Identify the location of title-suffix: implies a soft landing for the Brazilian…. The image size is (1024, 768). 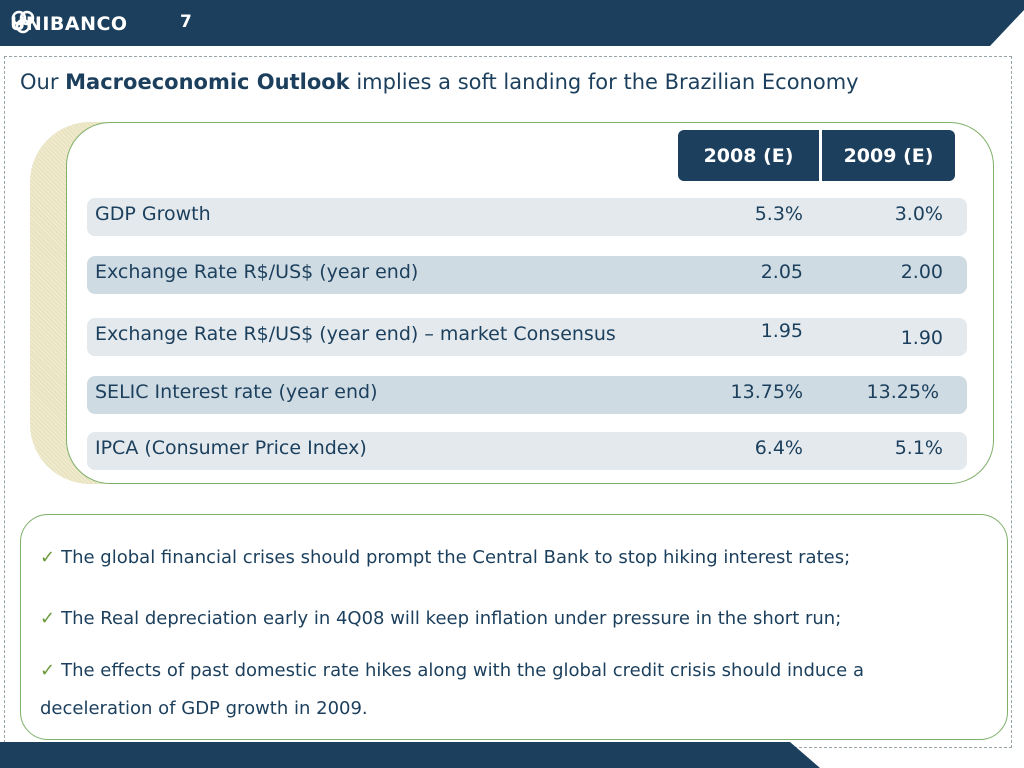
(604, 82).